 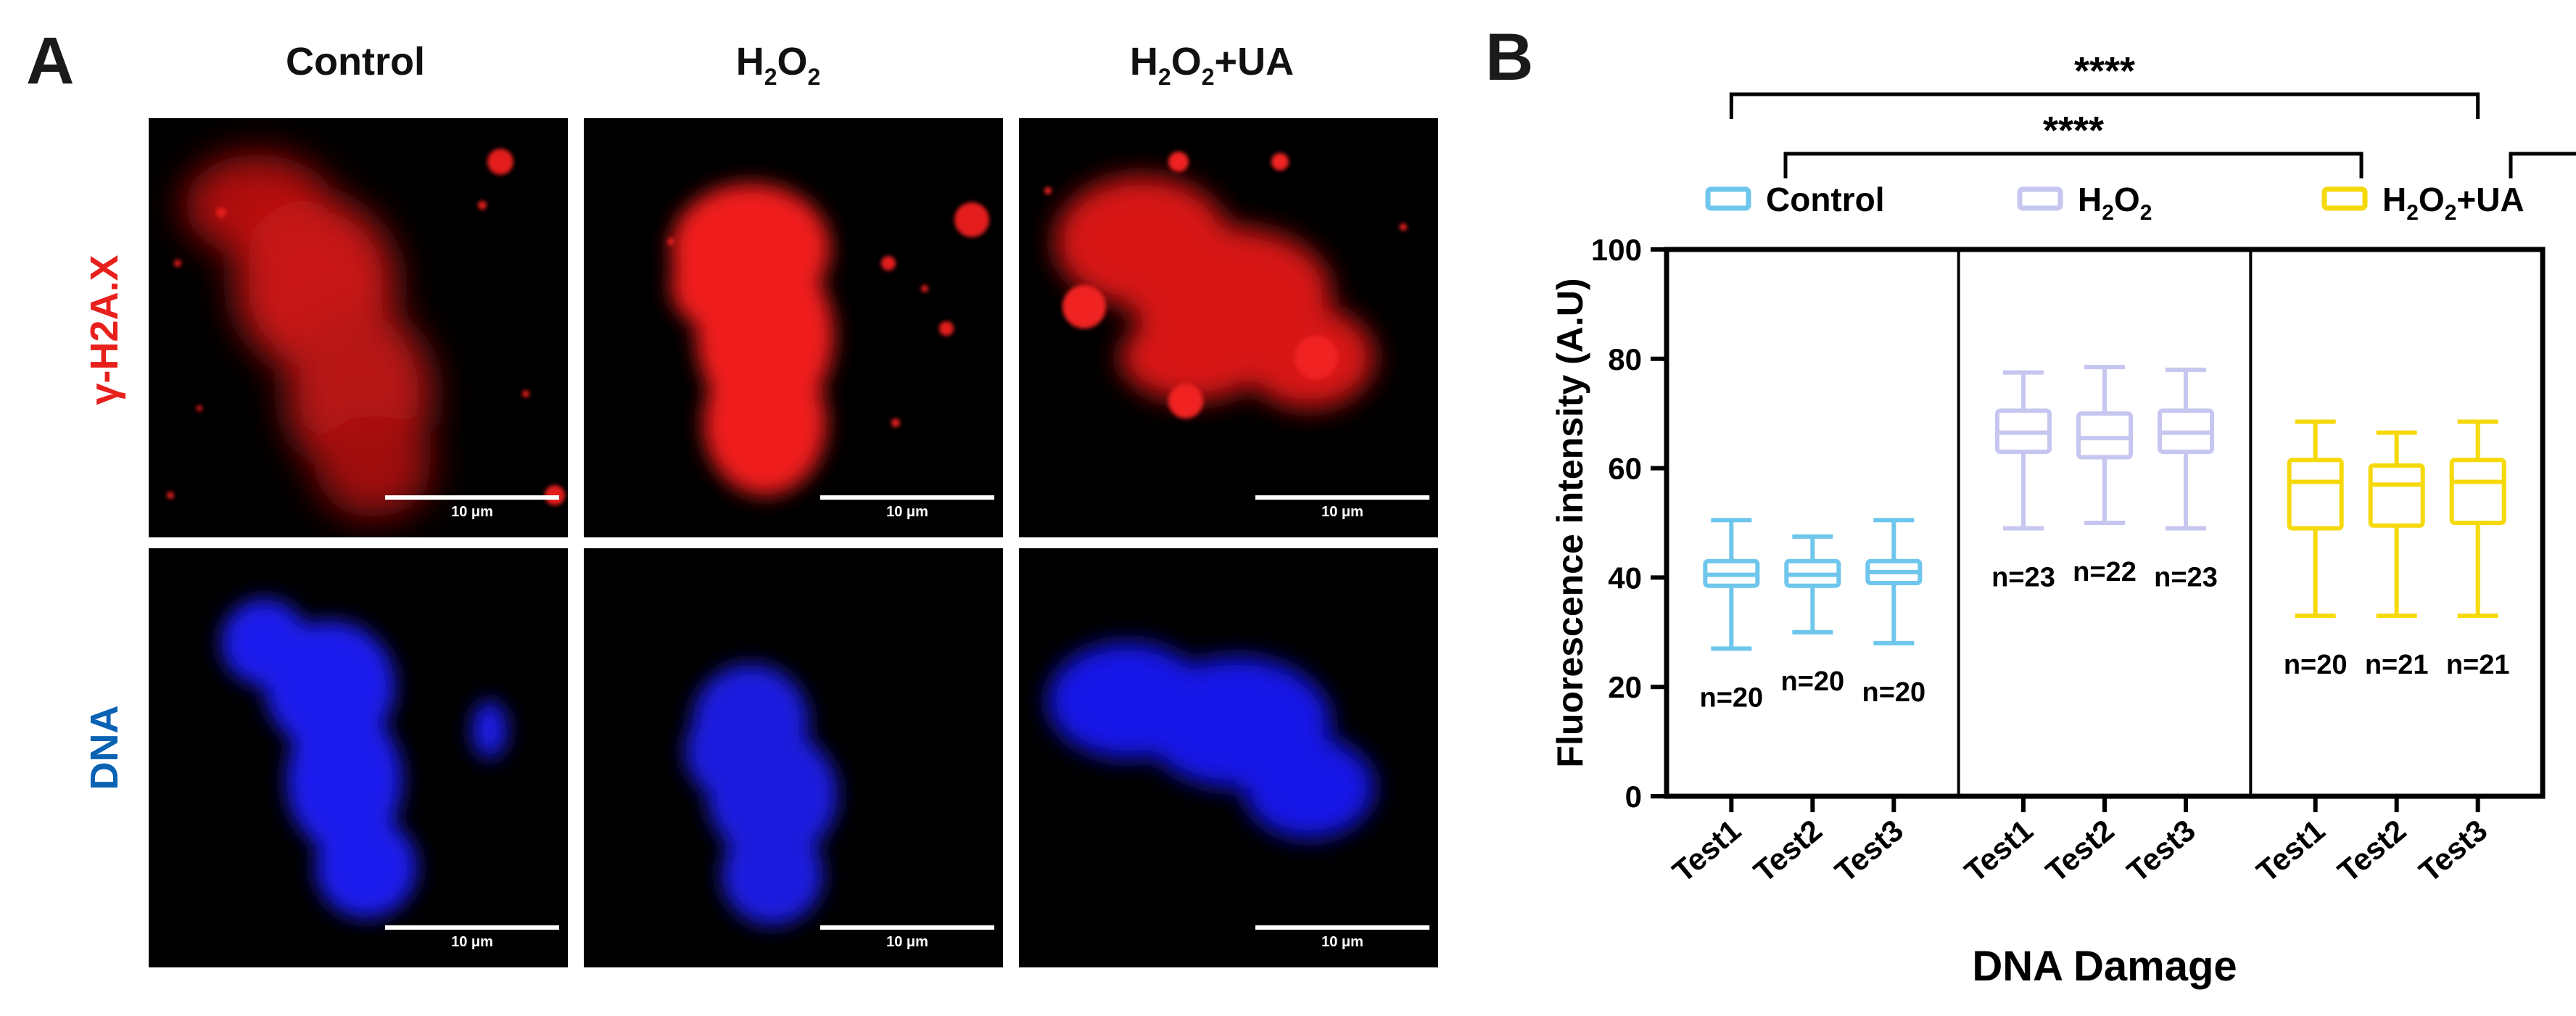 I want to click on y-tick-label: 80, so click(x=1625, y=359).